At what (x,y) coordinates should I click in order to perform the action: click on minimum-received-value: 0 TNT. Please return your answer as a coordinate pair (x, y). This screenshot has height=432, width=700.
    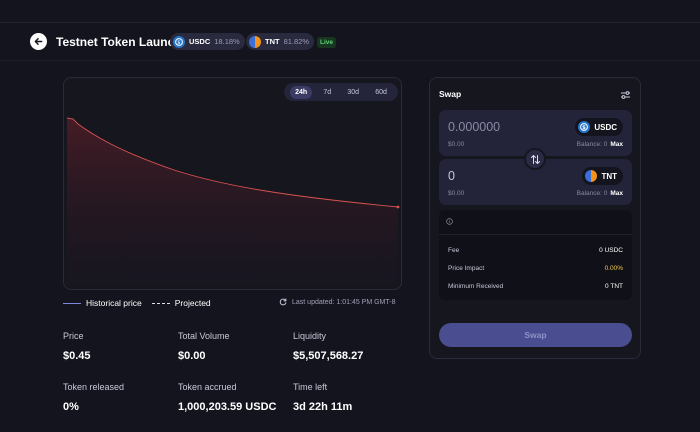
    Looking at the image, I should click on (614, 286).